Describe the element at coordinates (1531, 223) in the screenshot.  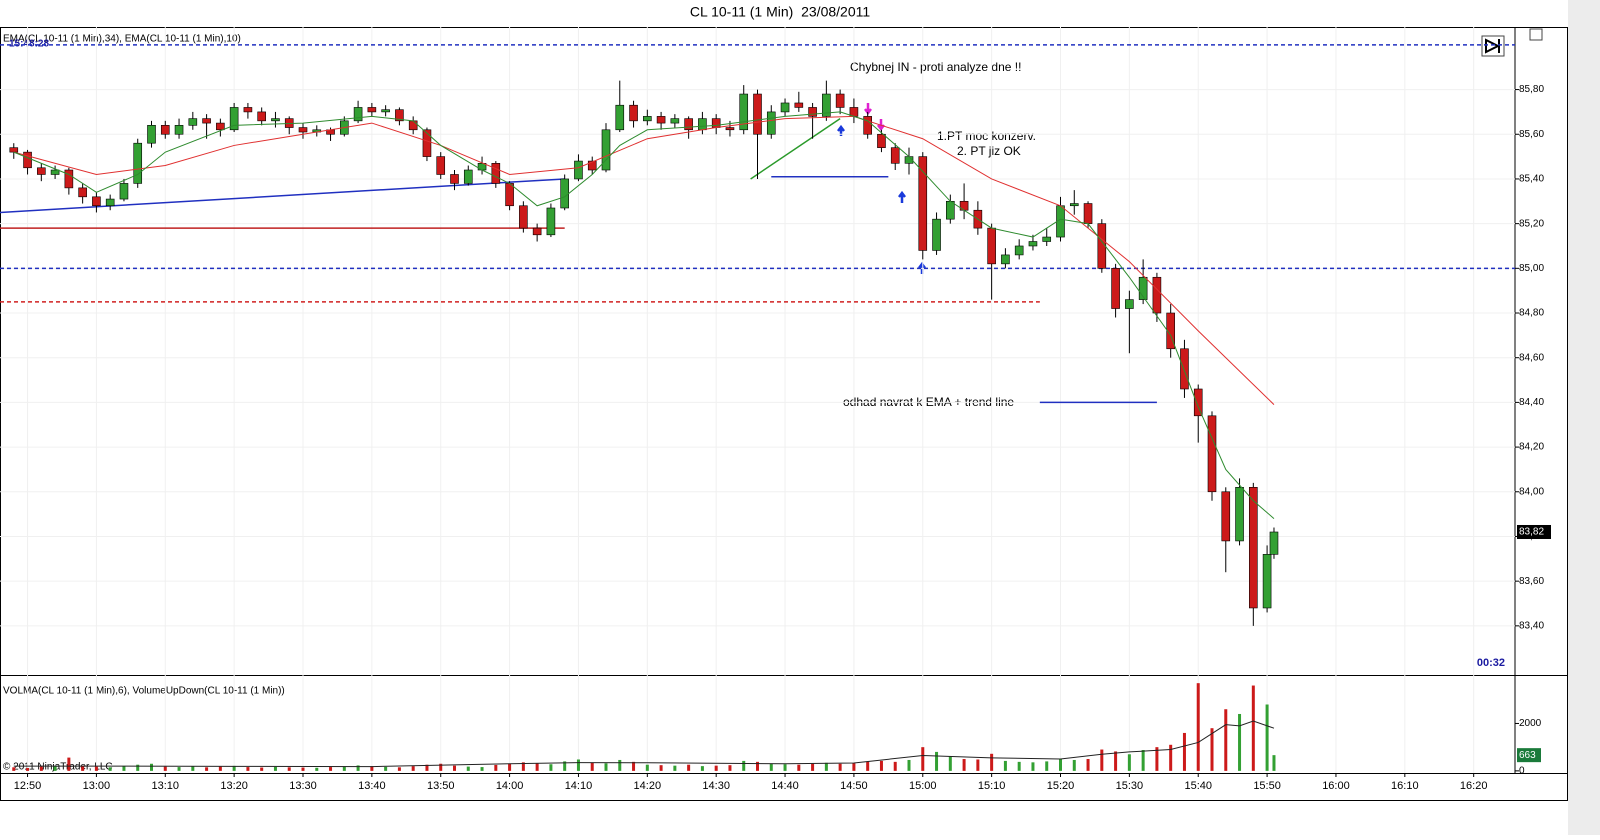
I see `y-tick-label: 85,20` at that location.